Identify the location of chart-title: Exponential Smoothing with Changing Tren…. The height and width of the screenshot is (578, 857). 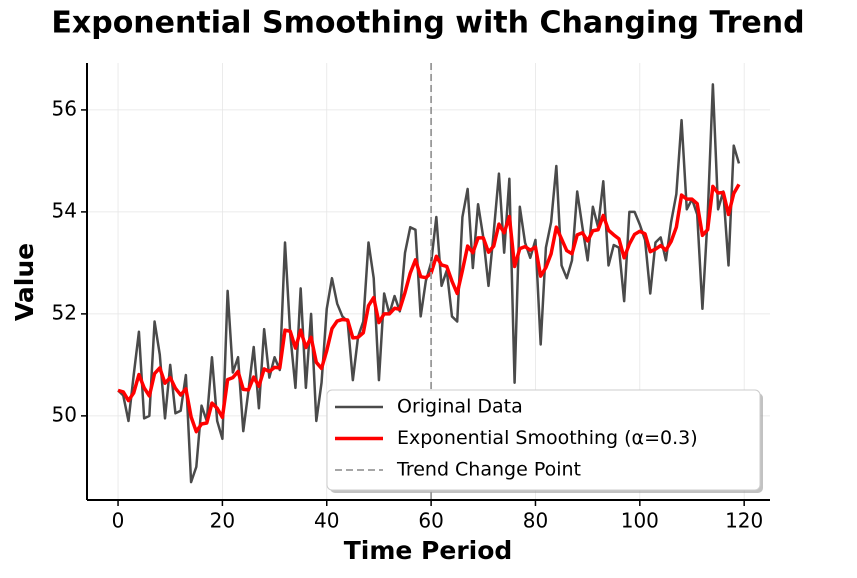
(427, 23).